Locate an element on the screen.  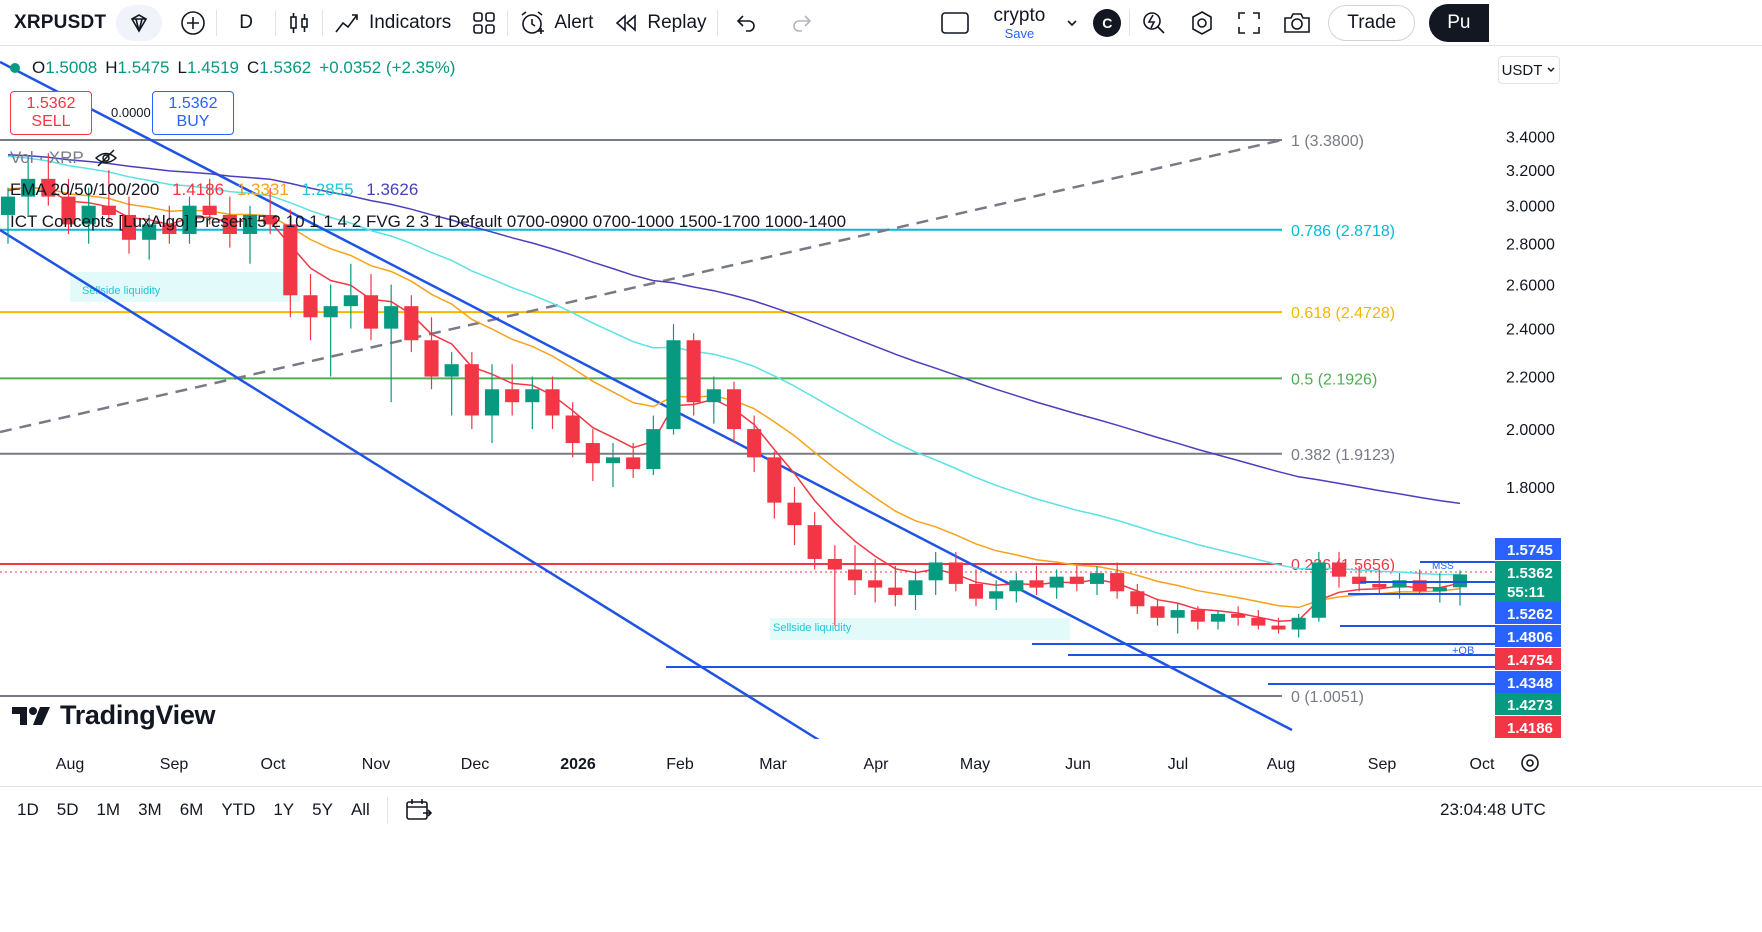
indicators-icon is located at coordinates (346, 22).